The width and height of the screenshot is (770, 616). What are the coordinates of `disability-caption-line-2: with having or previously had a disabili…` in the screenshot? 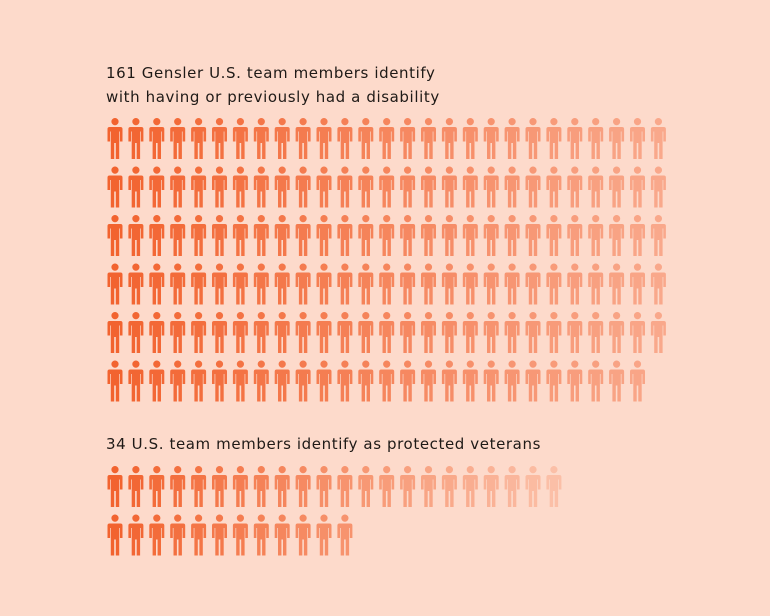 It's located at (273, 97).